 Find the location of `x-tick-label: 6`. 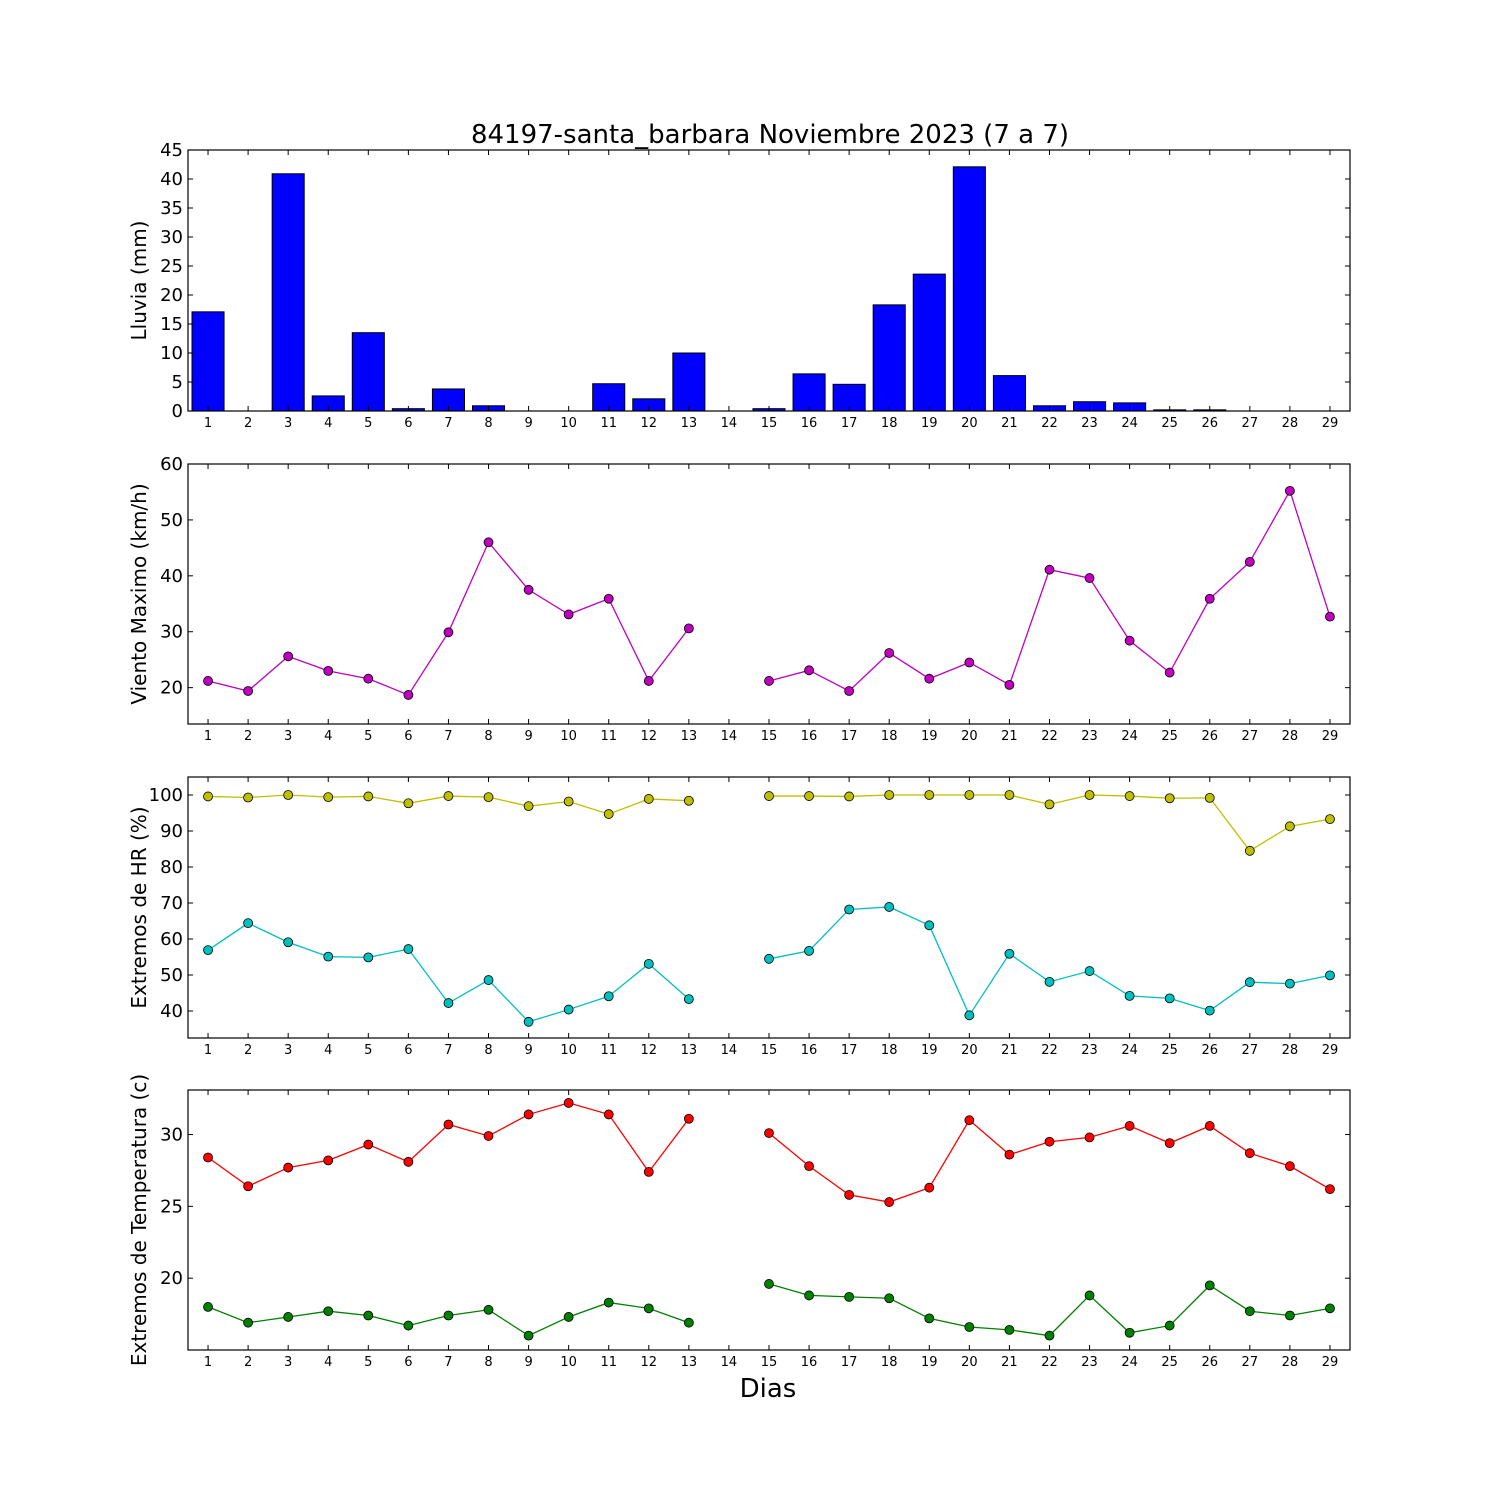

x-tick-label: 6 is located at coordinates (408, 1362).